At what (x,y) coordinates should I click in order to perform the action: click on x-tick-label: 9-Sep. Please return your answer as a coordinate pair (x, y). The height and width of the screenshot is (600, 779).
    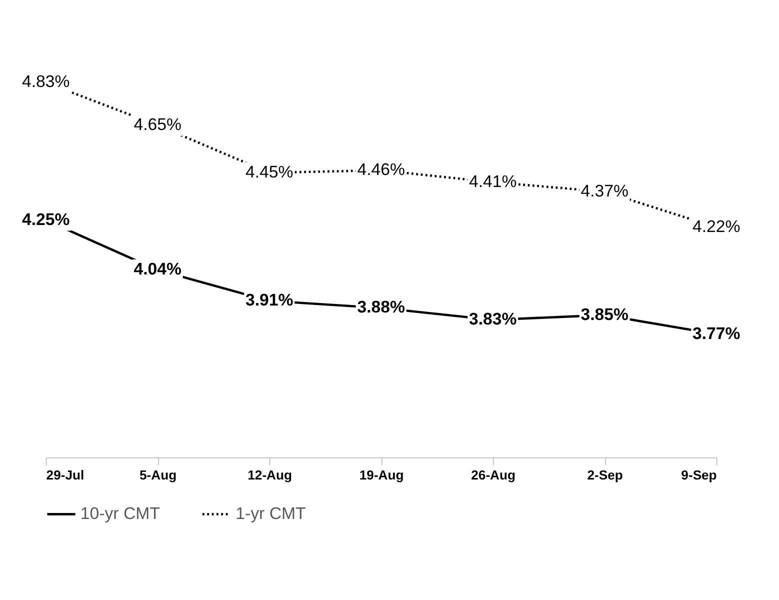
    Looking at the image, I should click on (699, 474).